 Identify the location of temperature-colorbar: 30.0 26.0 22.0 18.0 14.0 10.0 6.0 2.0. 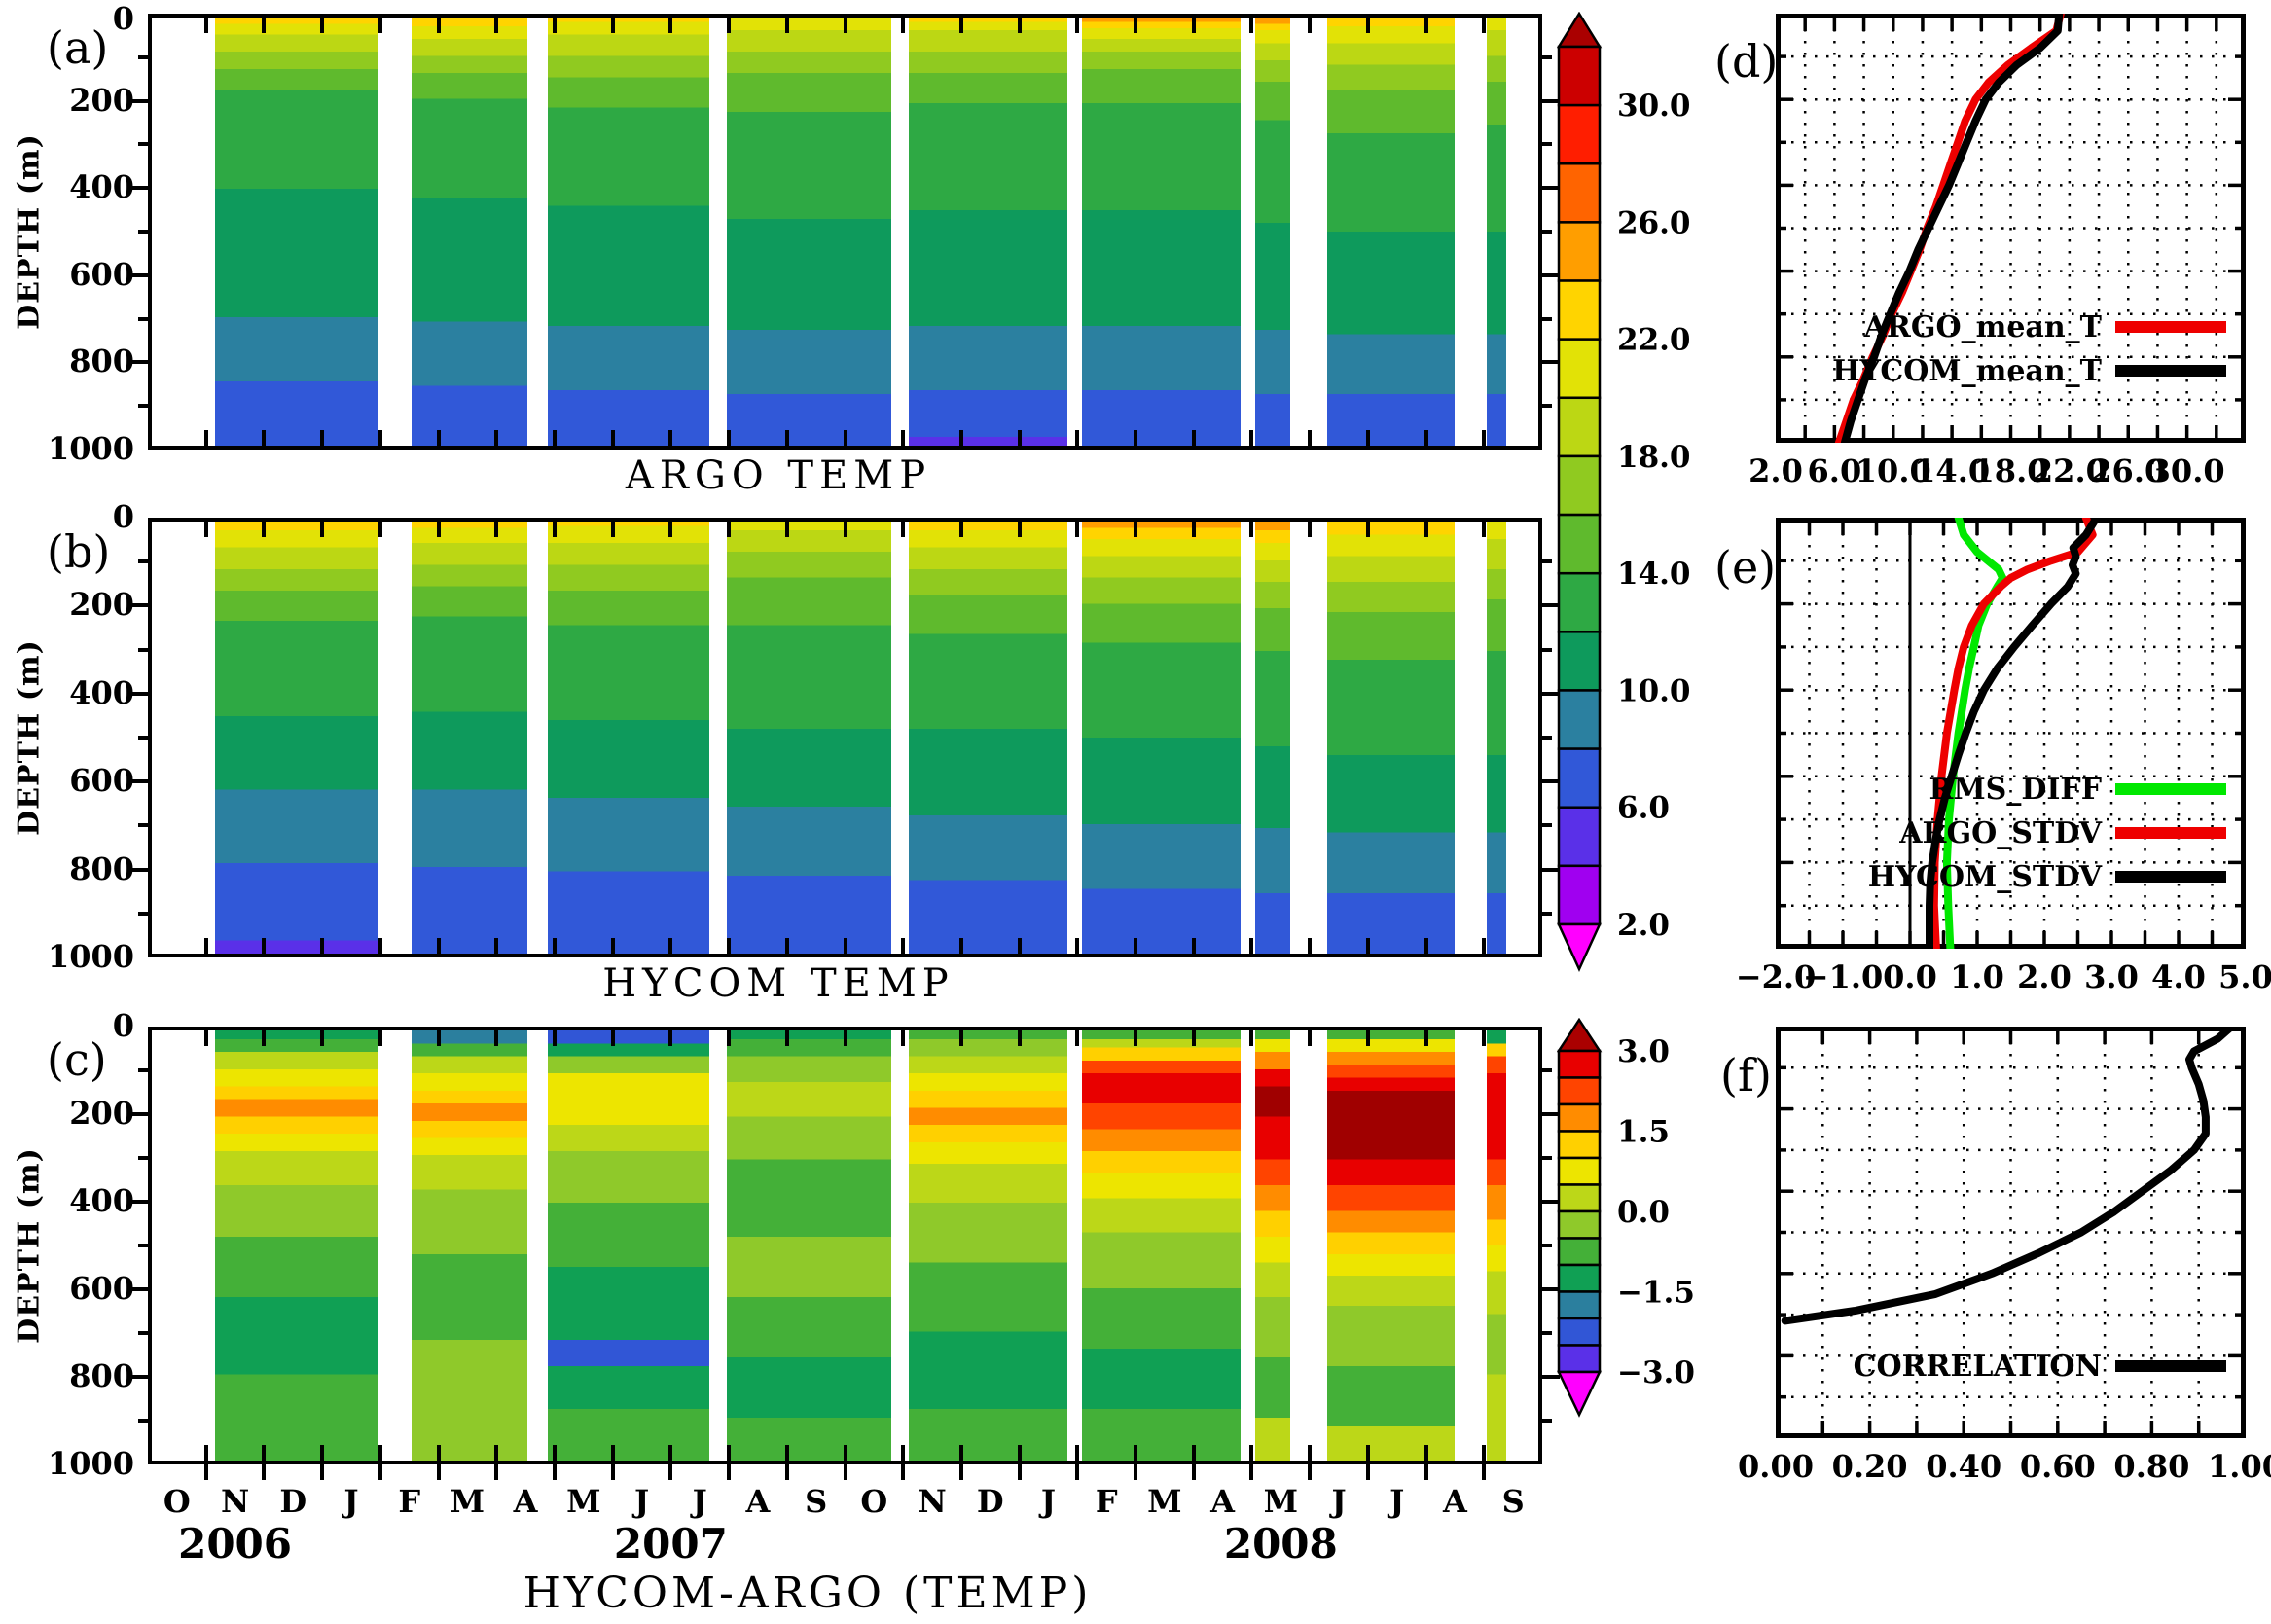
(1639, 494).